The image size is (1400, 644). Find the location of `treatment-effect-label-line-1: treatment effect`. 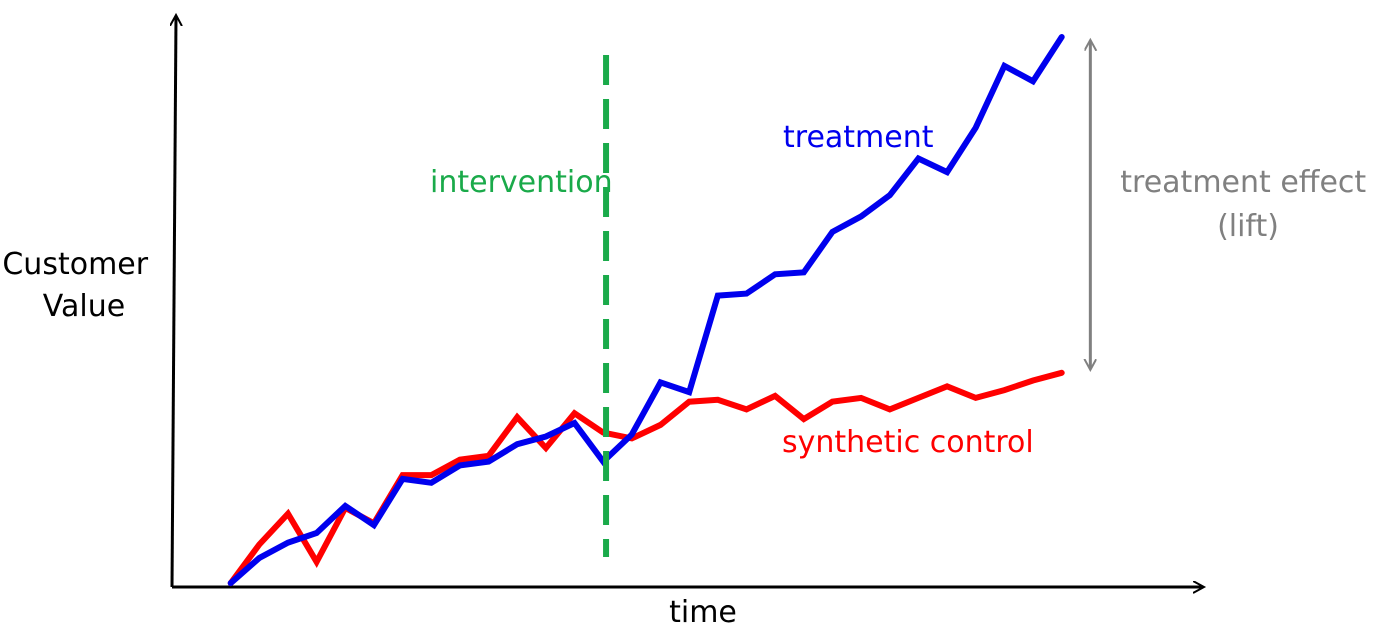

treatment-effect-label-line-1: treatment effect is located at coordinates (1243, 182).